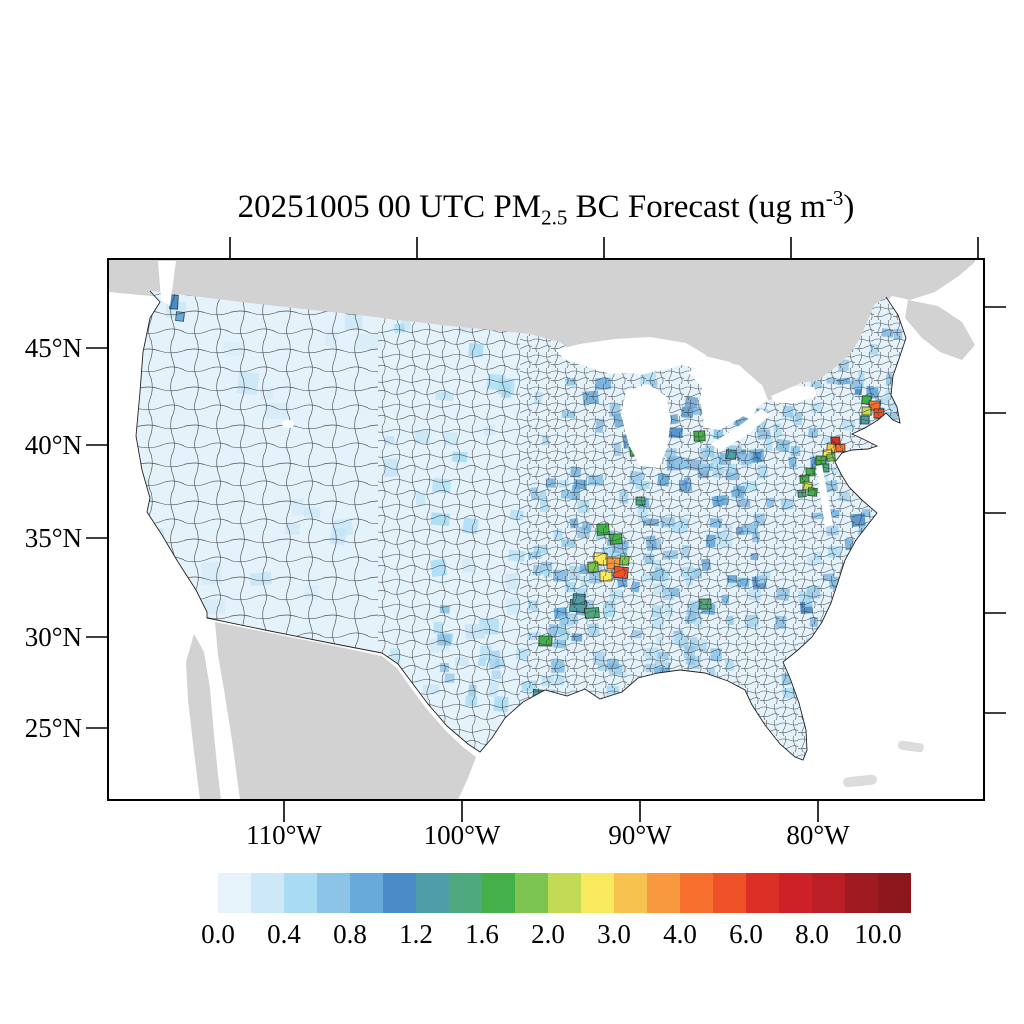 The image size is (1024, 1024). What do you see at coordinates (878, 934) in the screenshot?
I see `colorbar-tick-label: 10.0` at bounding box center [878, 934].